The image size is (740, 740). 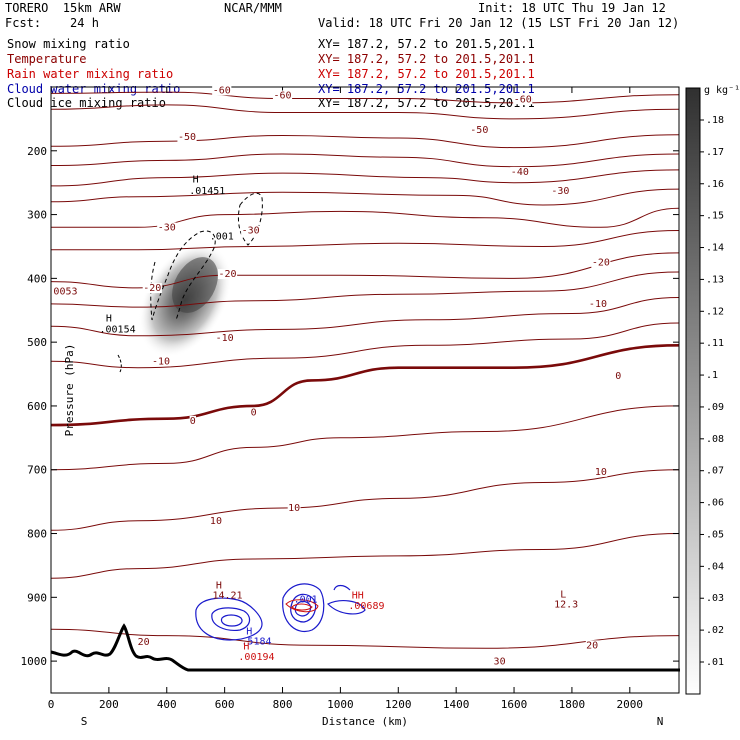 I want to click on isotherm-m50, so click(x=365, y=141).